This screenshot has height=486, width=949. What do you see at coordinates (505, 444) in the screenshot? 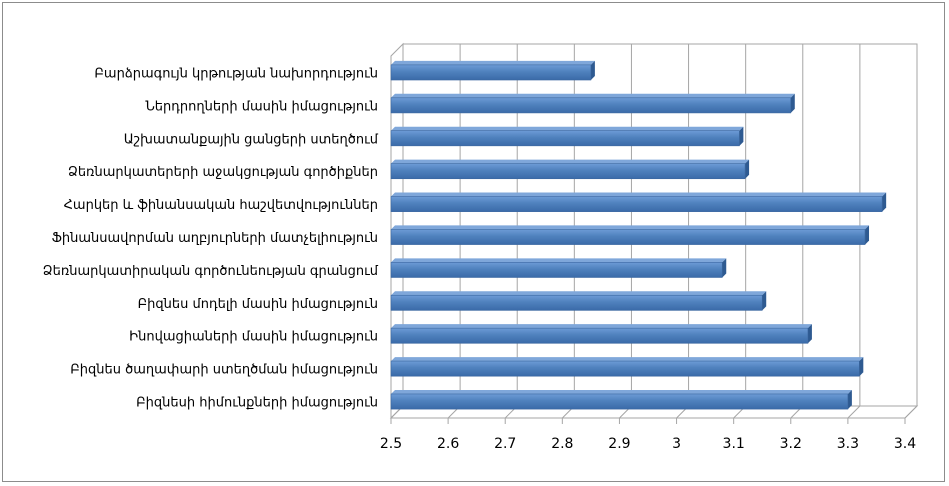
I see `tick-label: 2.7` at bounding box center [505, 444].